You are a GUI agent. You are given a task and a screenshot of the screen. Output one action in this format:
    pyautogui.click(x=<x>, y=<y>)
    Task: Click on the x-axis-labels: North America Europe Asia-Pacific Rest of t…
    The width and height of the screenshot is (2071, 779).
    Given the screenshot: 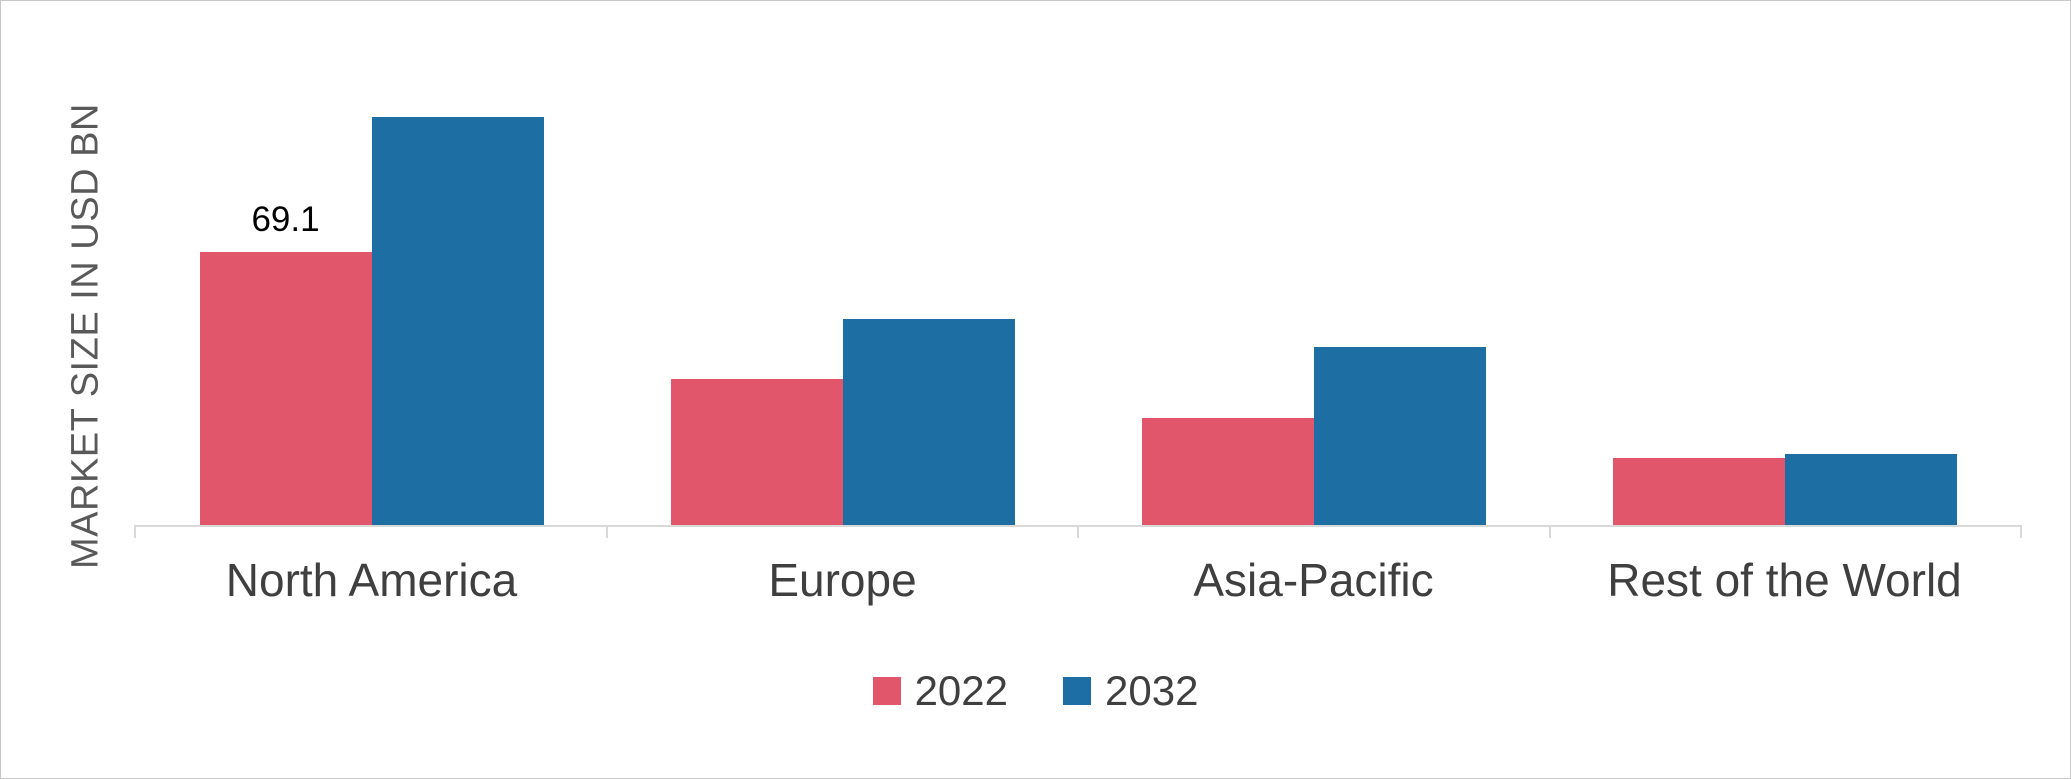 What is the action you would take?
    pyautogui.click(x=1078, y=580)
    